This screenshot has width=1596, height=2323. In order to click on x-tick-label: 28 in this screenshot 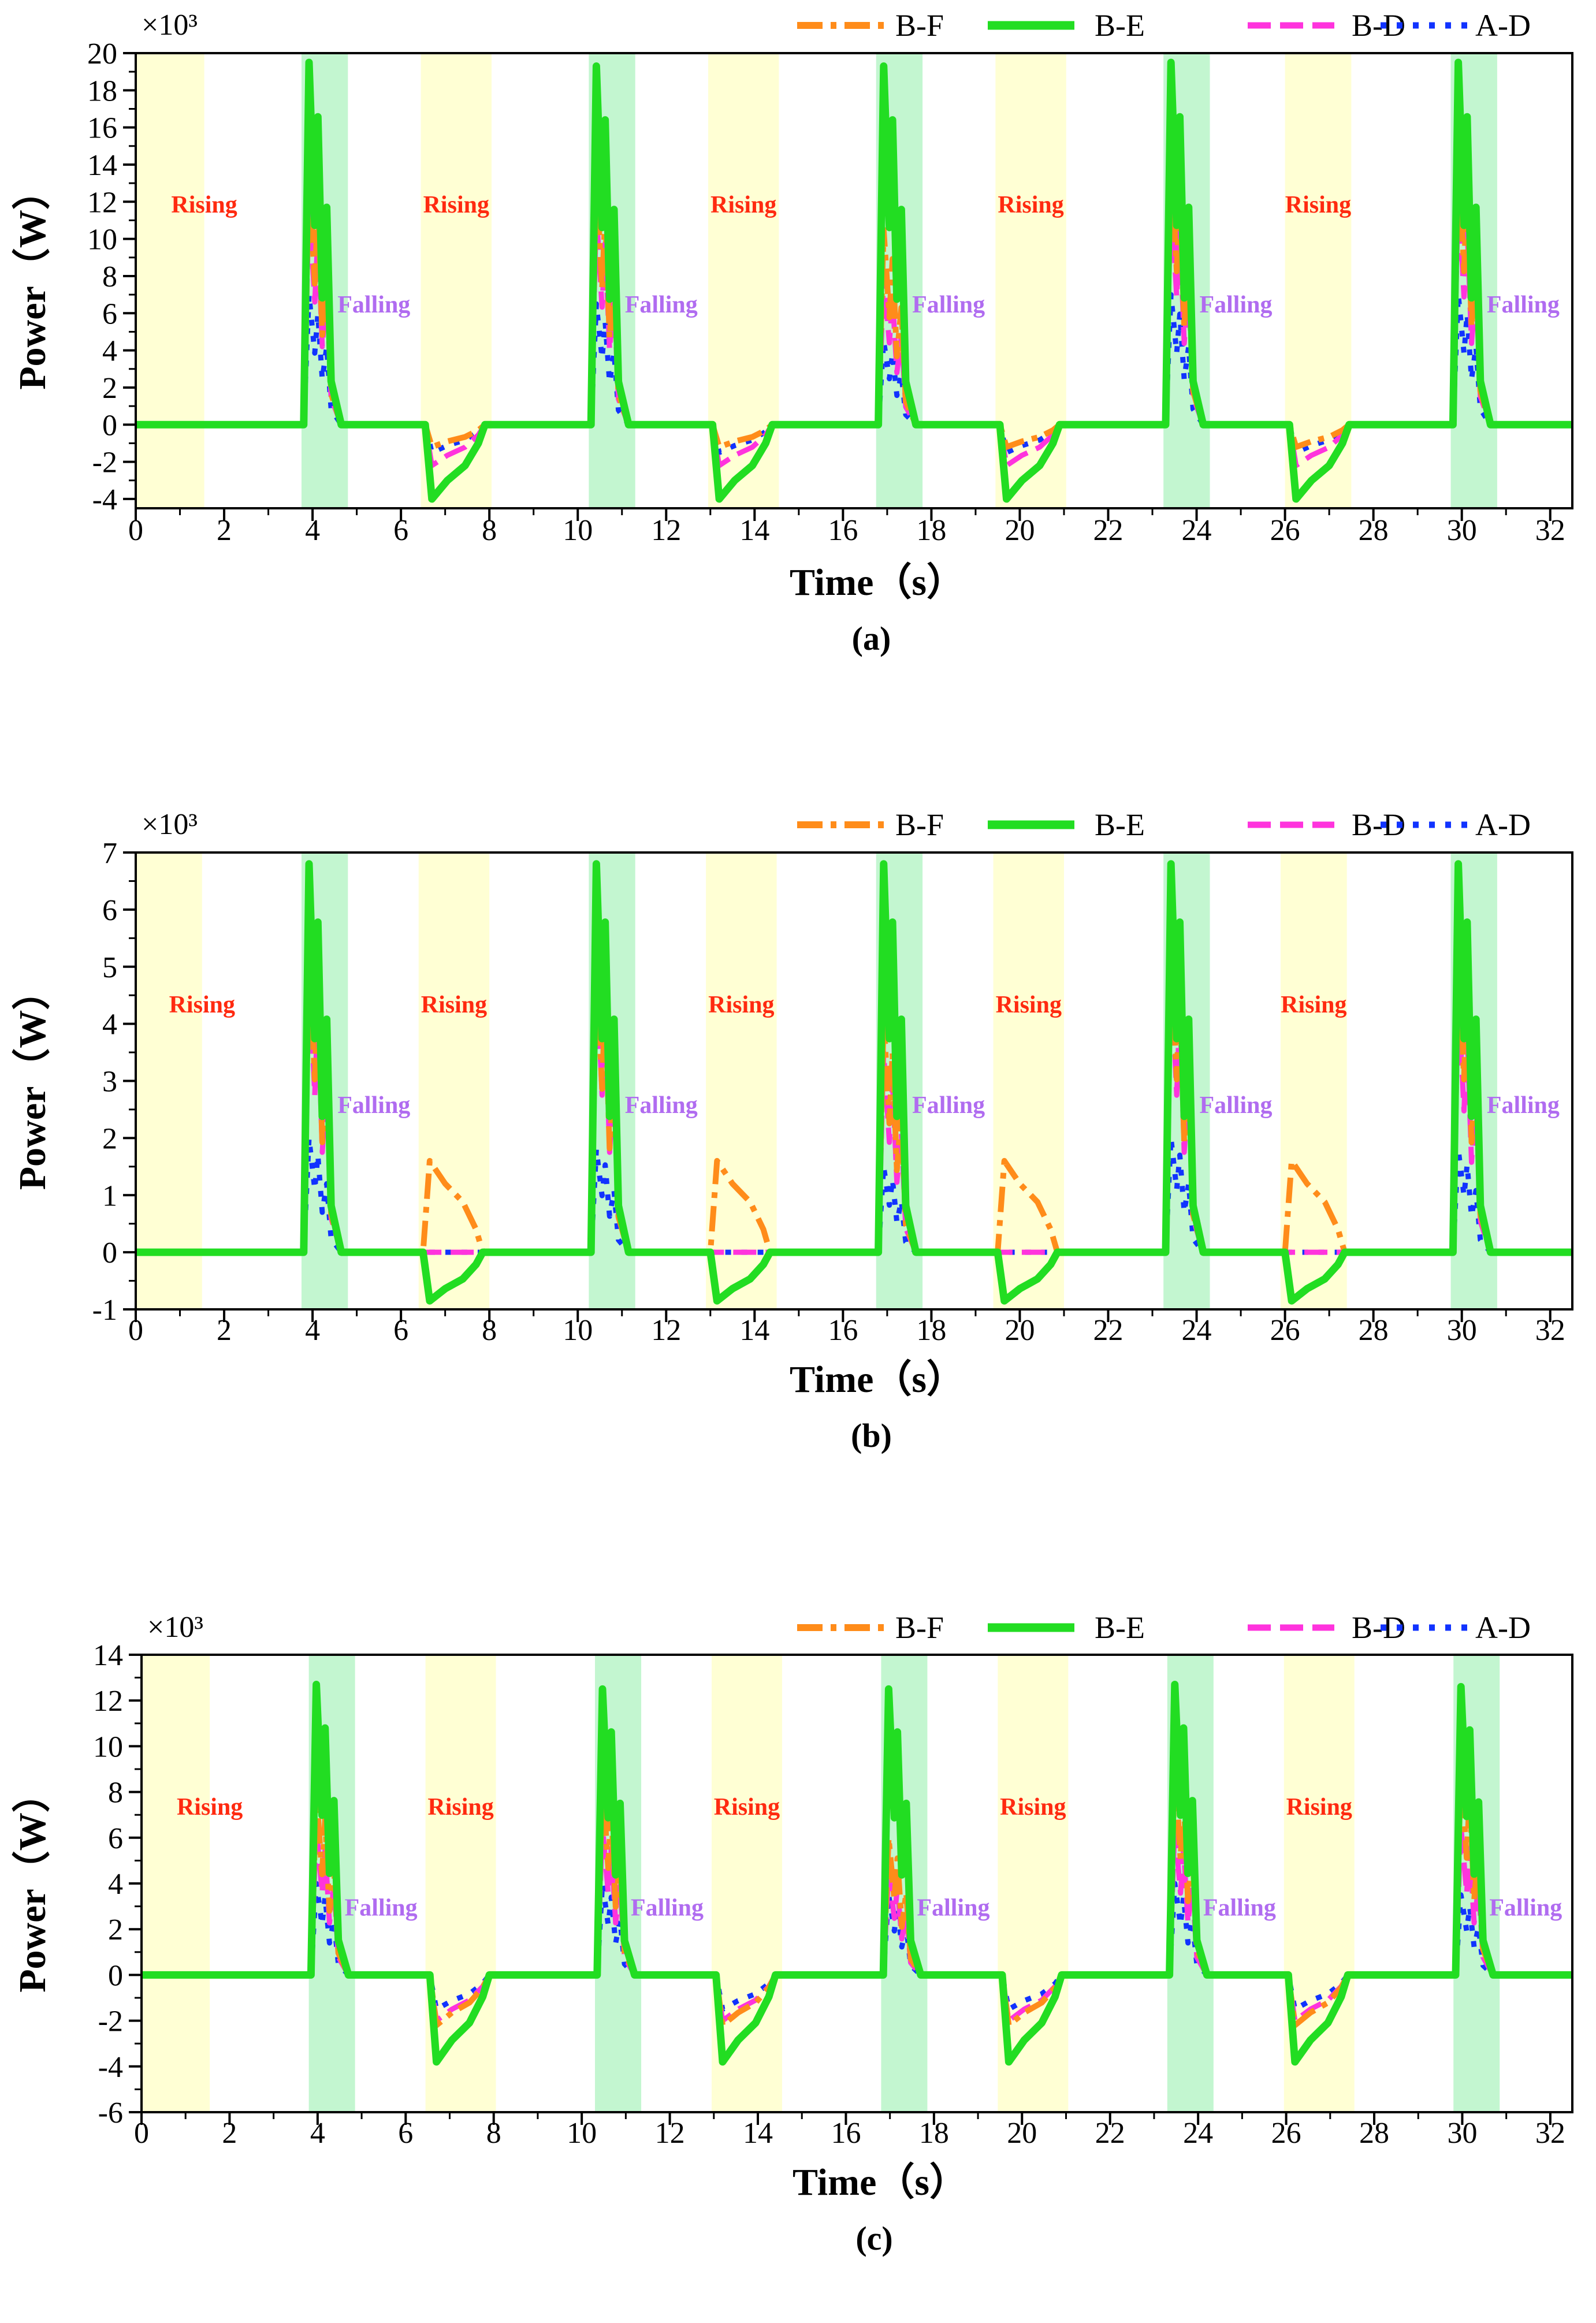, I will do `click(1374, 531)`.